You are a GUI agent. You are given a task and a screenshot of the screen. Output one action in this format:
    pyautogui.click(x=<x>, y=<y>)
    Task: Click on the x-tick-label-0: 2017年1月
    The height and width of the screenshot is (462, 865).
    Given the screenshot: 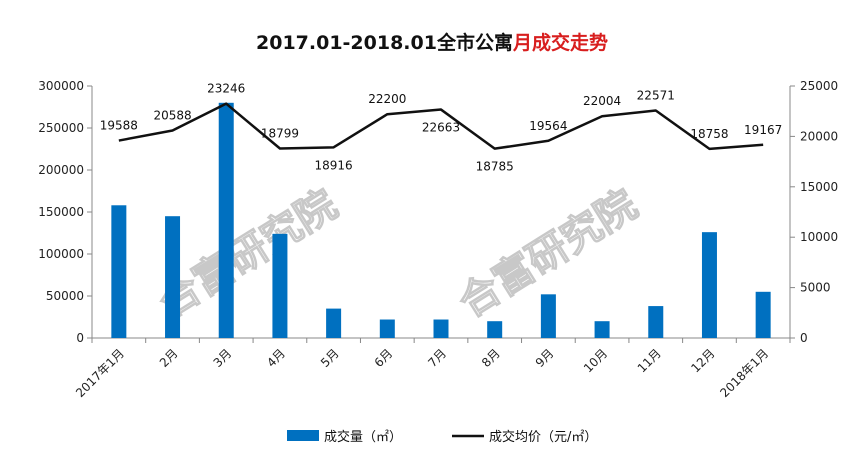 What is the action you would take?
    pyautogui.click(x=100, y=373)
    